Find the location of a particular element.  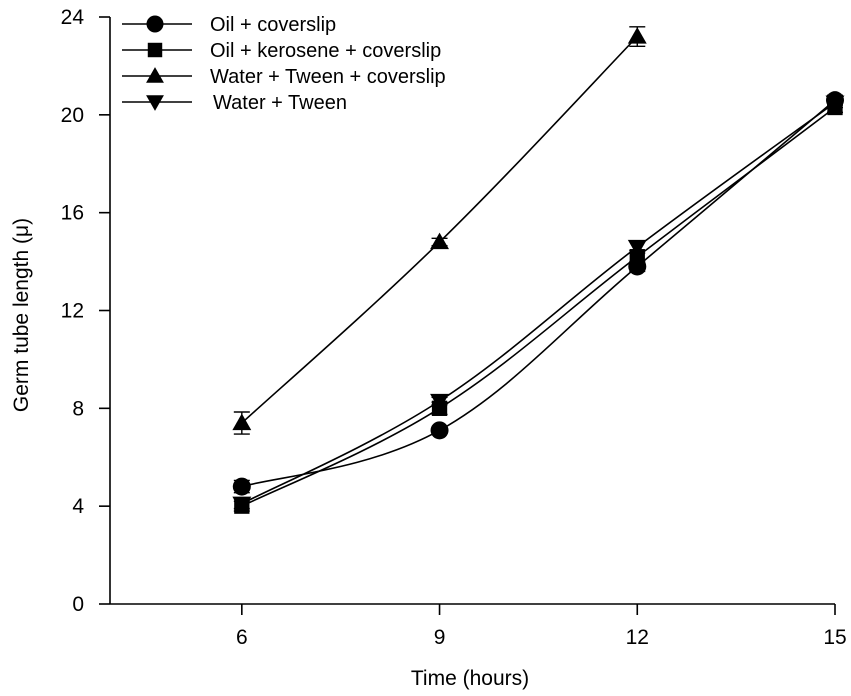

legend-item-0: Oil + coverslip is located at coordinates (229, 25).